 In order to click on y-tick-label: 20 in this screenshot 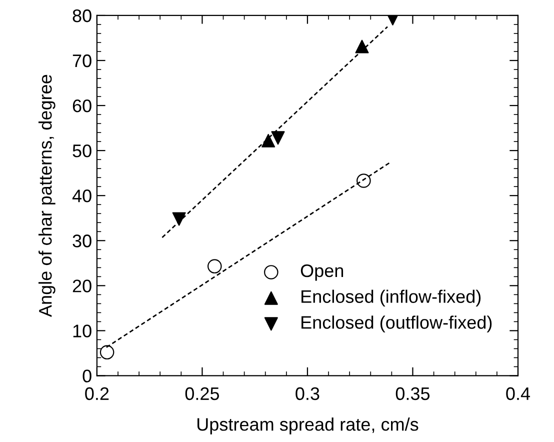, I will do `click(82, 286)`.